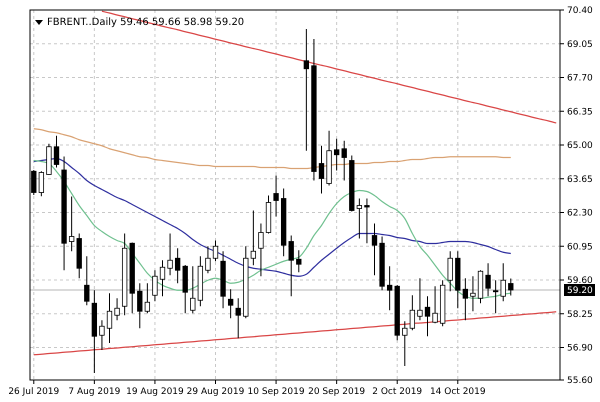 The image size is (600, 402). I want to click on y-tick-label: 55.60, so click(580, 381).